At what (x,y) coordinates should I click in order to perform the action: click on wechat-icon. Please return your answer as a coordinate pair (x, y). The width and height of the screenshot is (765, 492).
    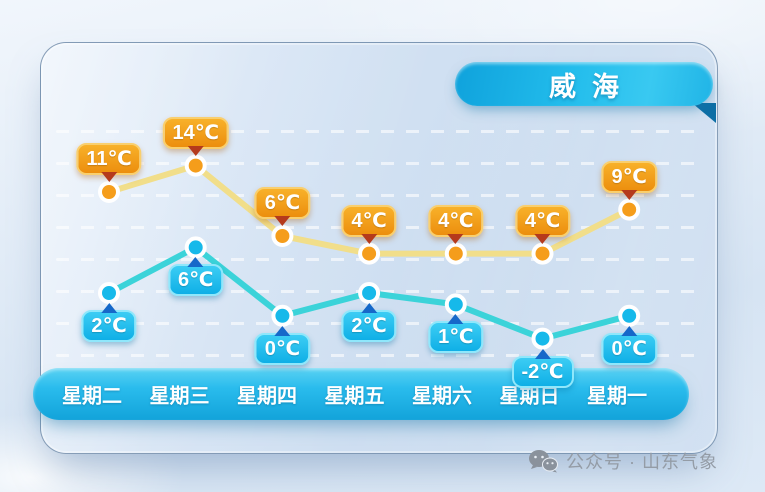
    Looking at the image, I should click on (543, 461).